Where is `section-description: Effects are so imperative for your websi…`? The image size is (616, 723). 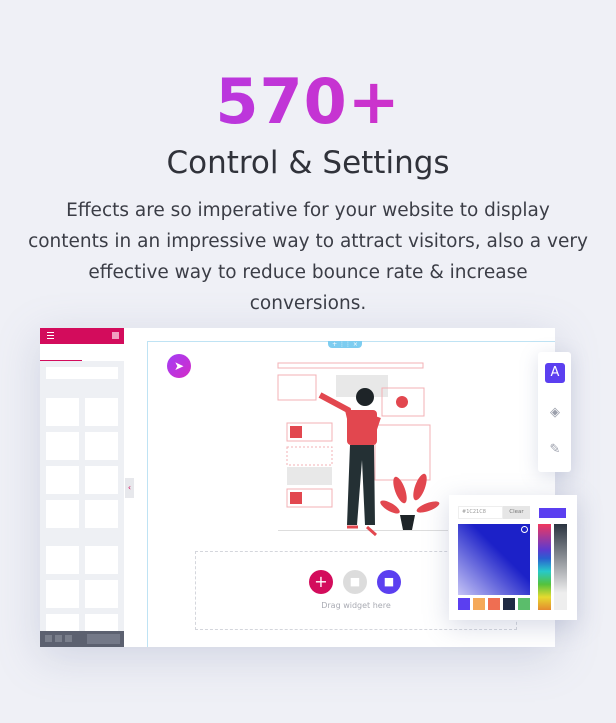 section-description: Effects are so imperative for your websi… is located at coordinates (308, 257).